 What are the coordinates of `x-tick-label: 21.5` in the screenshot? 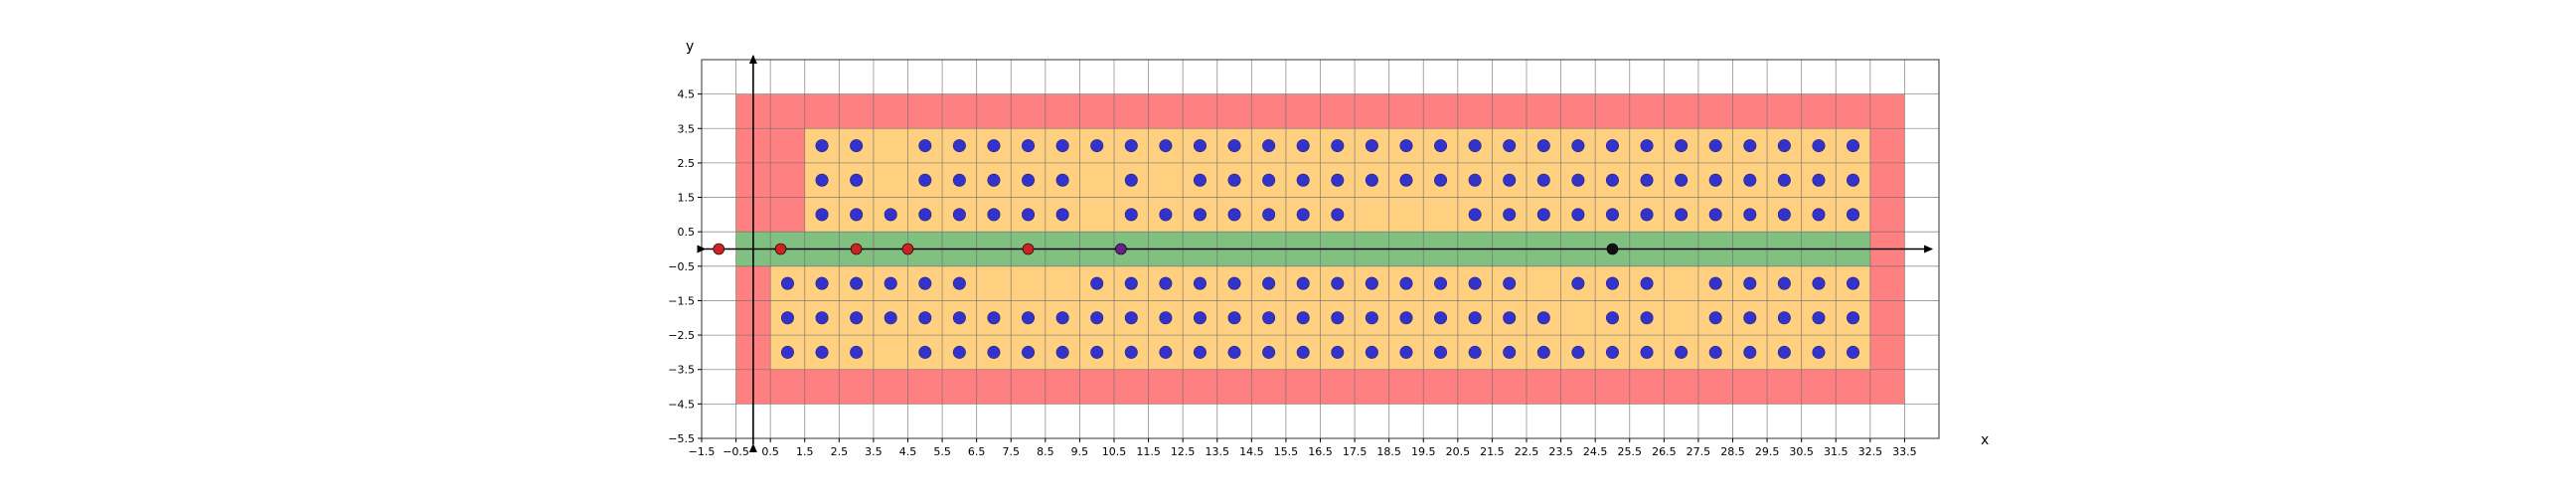 It's located at (1492, 451).